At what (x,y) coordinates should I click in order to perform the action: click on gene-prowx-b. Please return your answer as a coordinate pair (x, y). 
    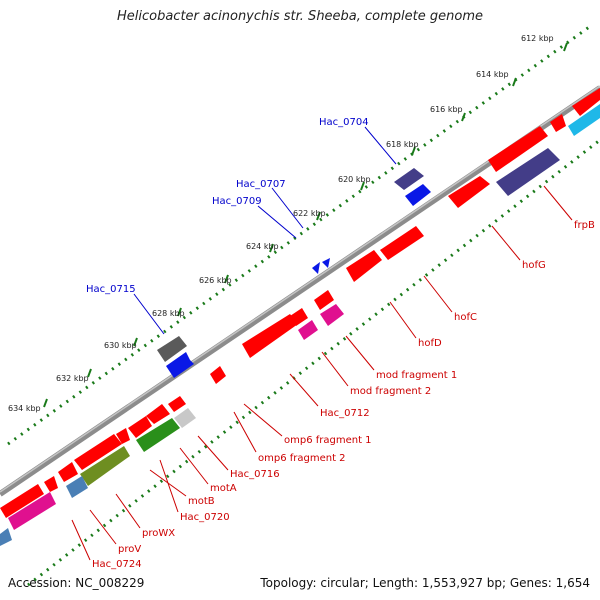
    Looking at the image, I should click on (77, 487).